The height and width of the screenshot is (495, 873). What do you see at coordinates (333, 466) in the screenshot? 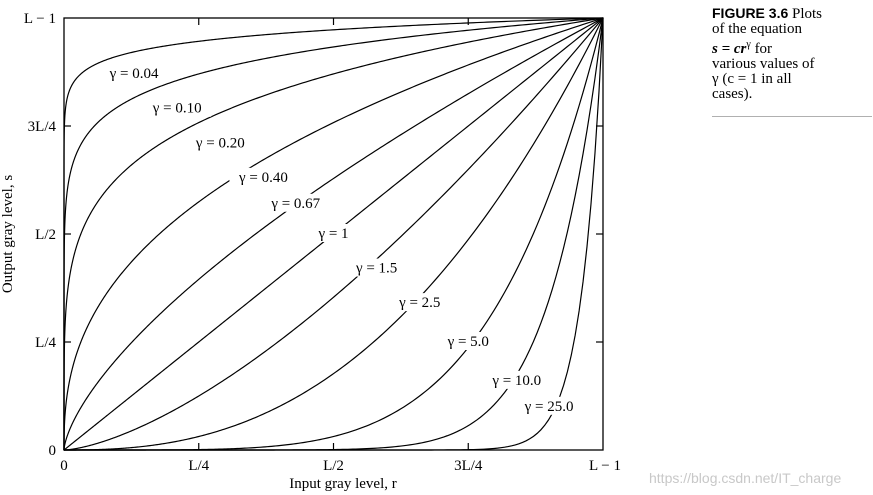
I see `x-tick-label: L/2` at bounding box center [333, 466].